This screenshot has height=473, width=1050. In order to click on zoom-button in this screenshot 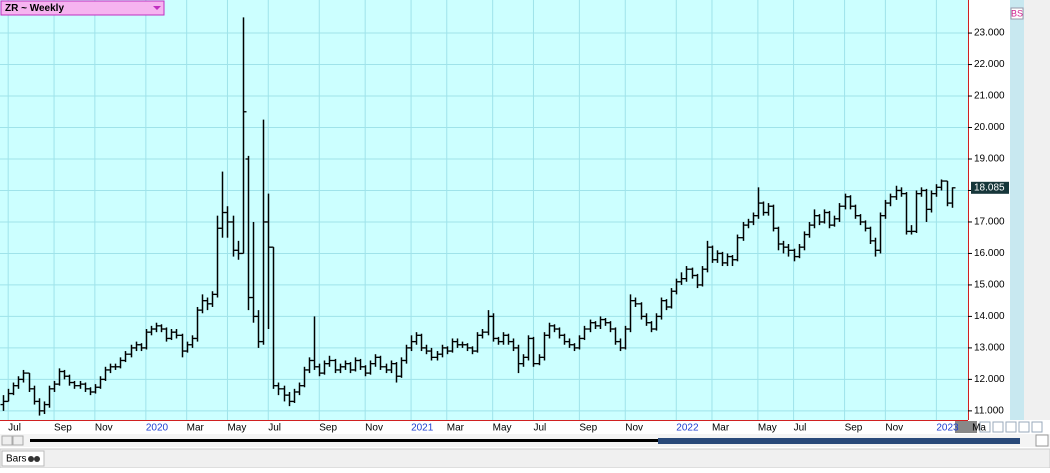, I will do `click(1042, 440)`.